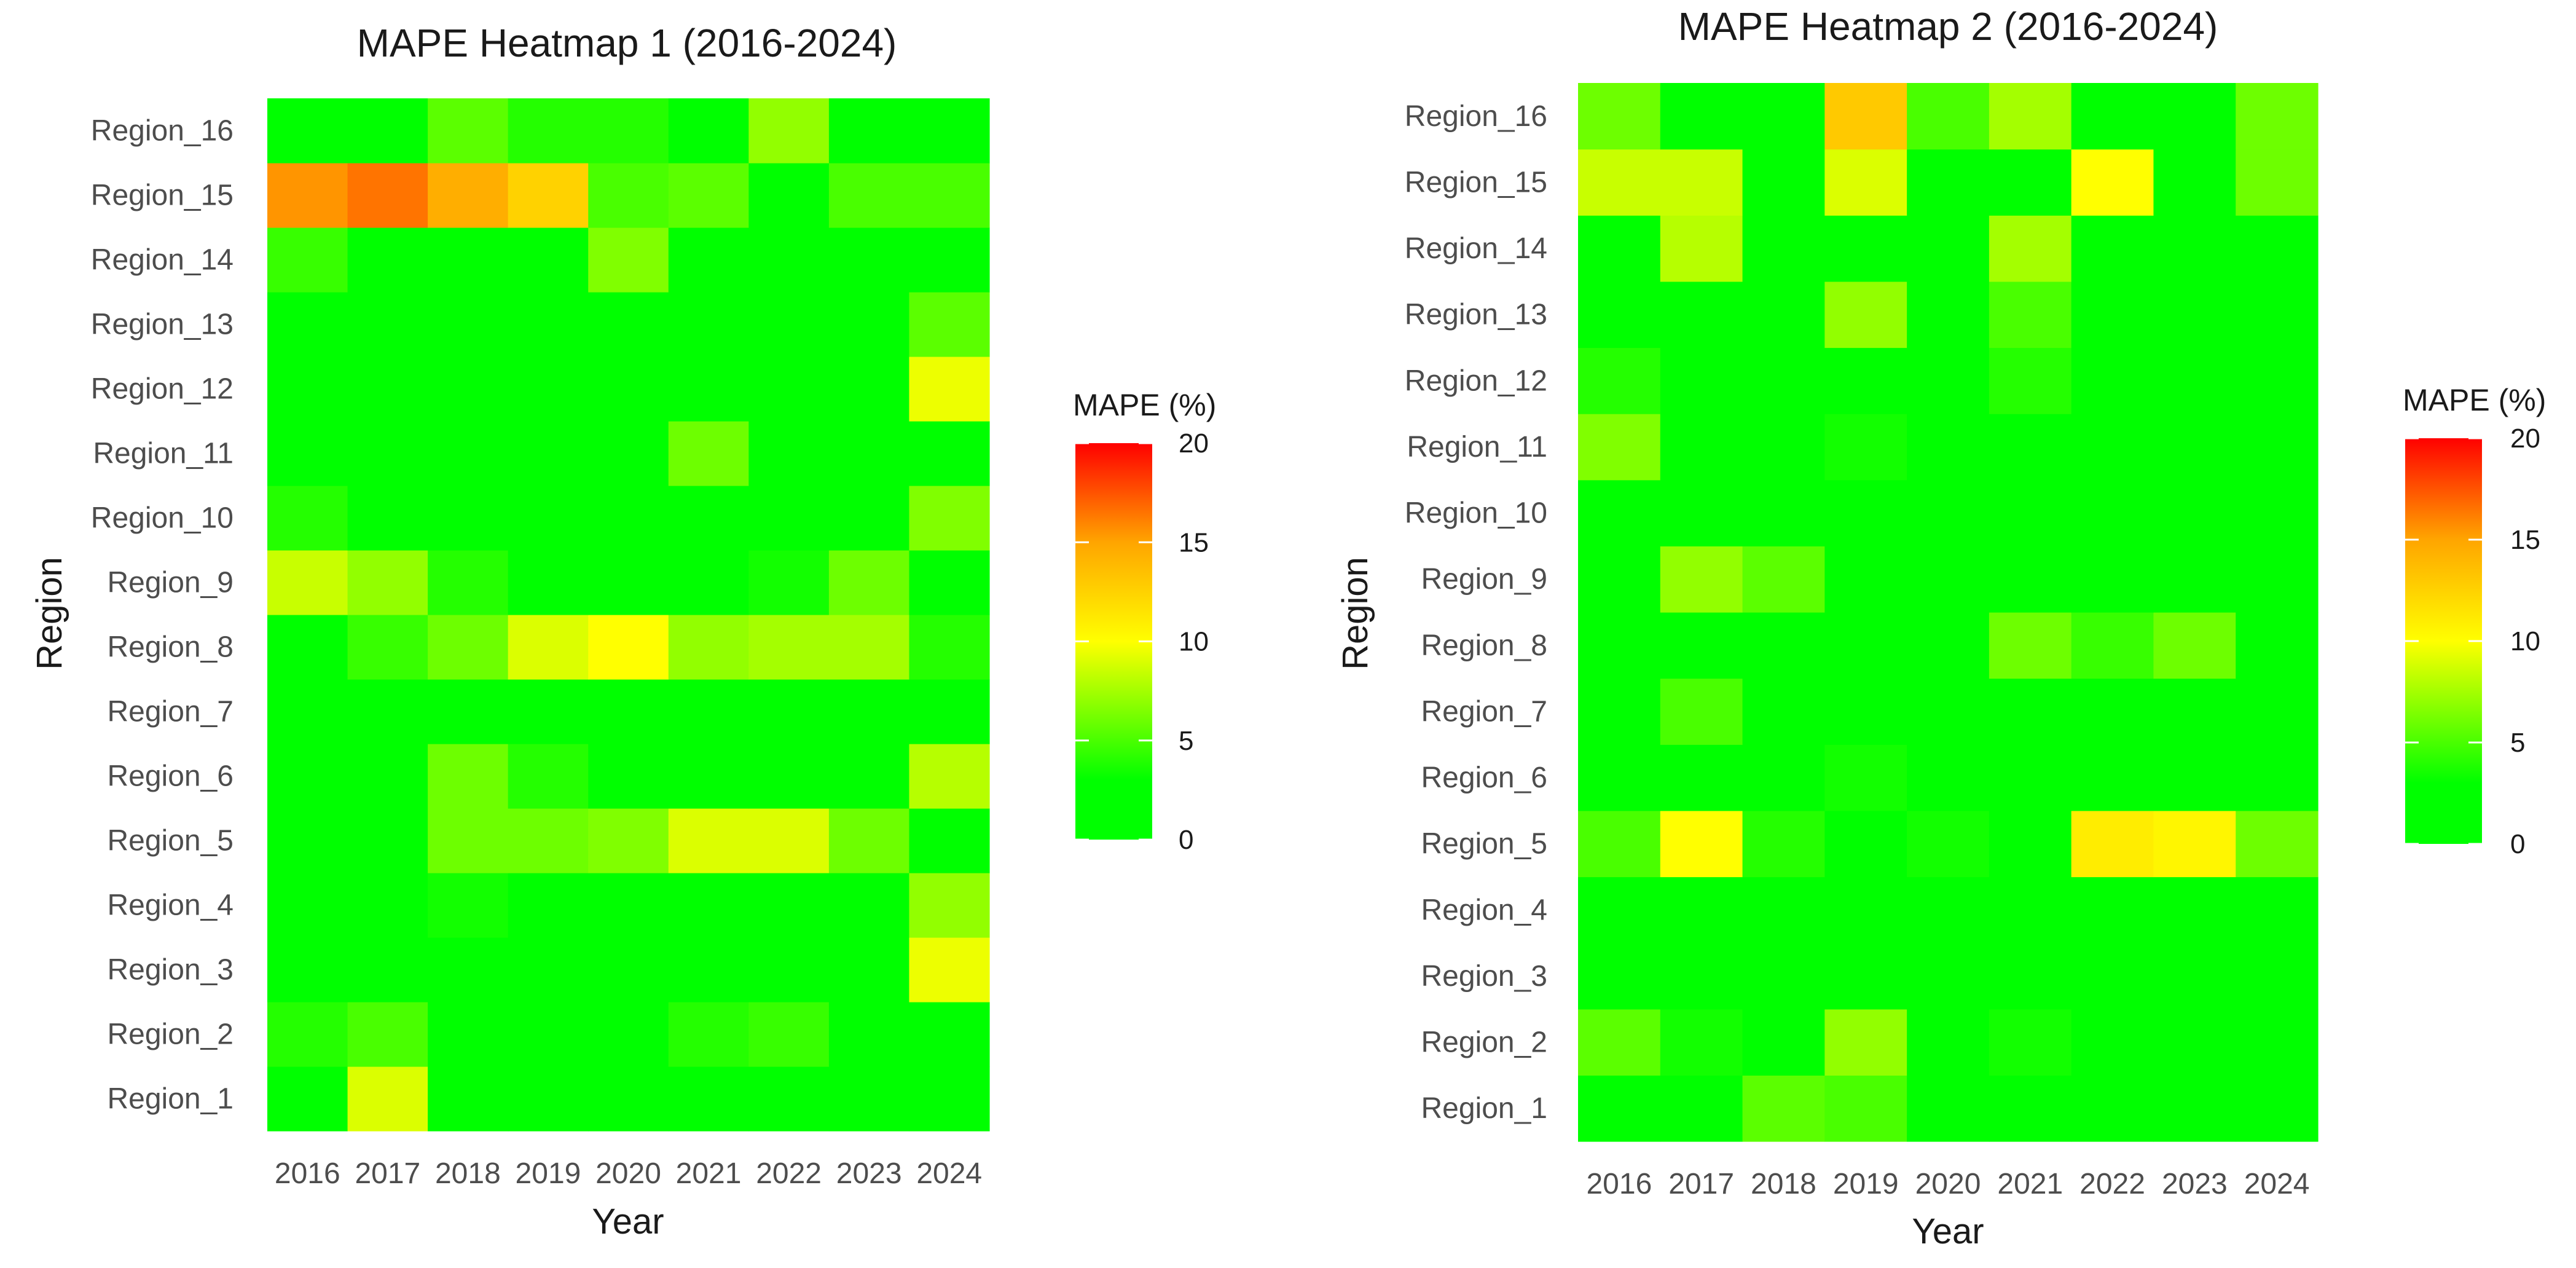 The image size is (2576, 1268). Describe the element at coordinates (1484, 1042) in the screenshot. I see `y-tick-label: Region_2` at that location.